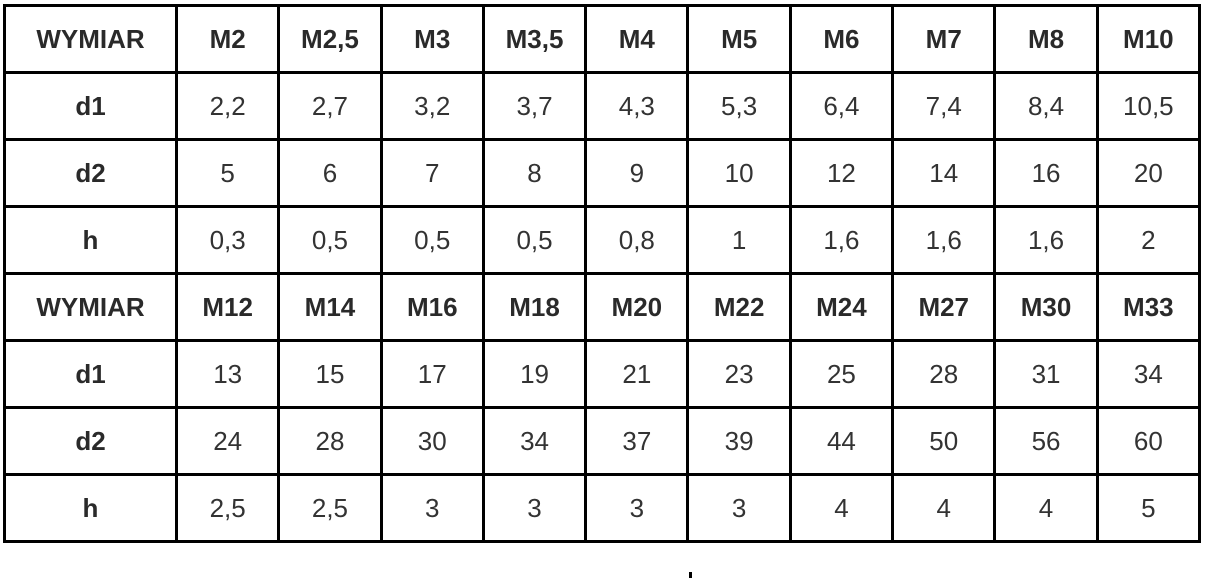 This screenshot has height=578, width=1205. Describe the element at coordinates (534, 307) in the screenshot. I see `column-header: M18` at that location.